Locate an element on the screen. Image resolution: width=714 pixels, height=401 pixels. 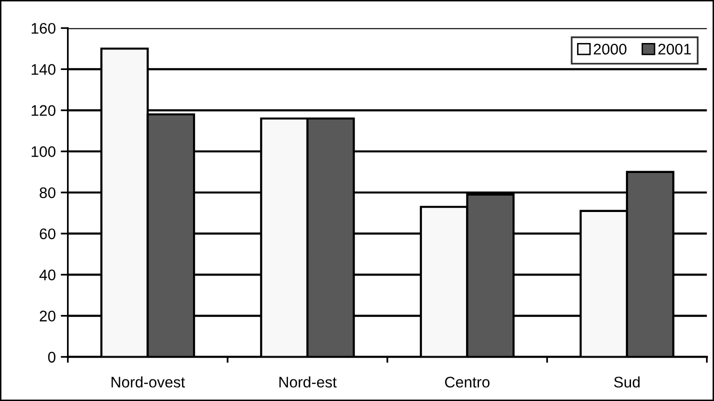
y-tick-label: 100 is located at coordinates (44, 152).